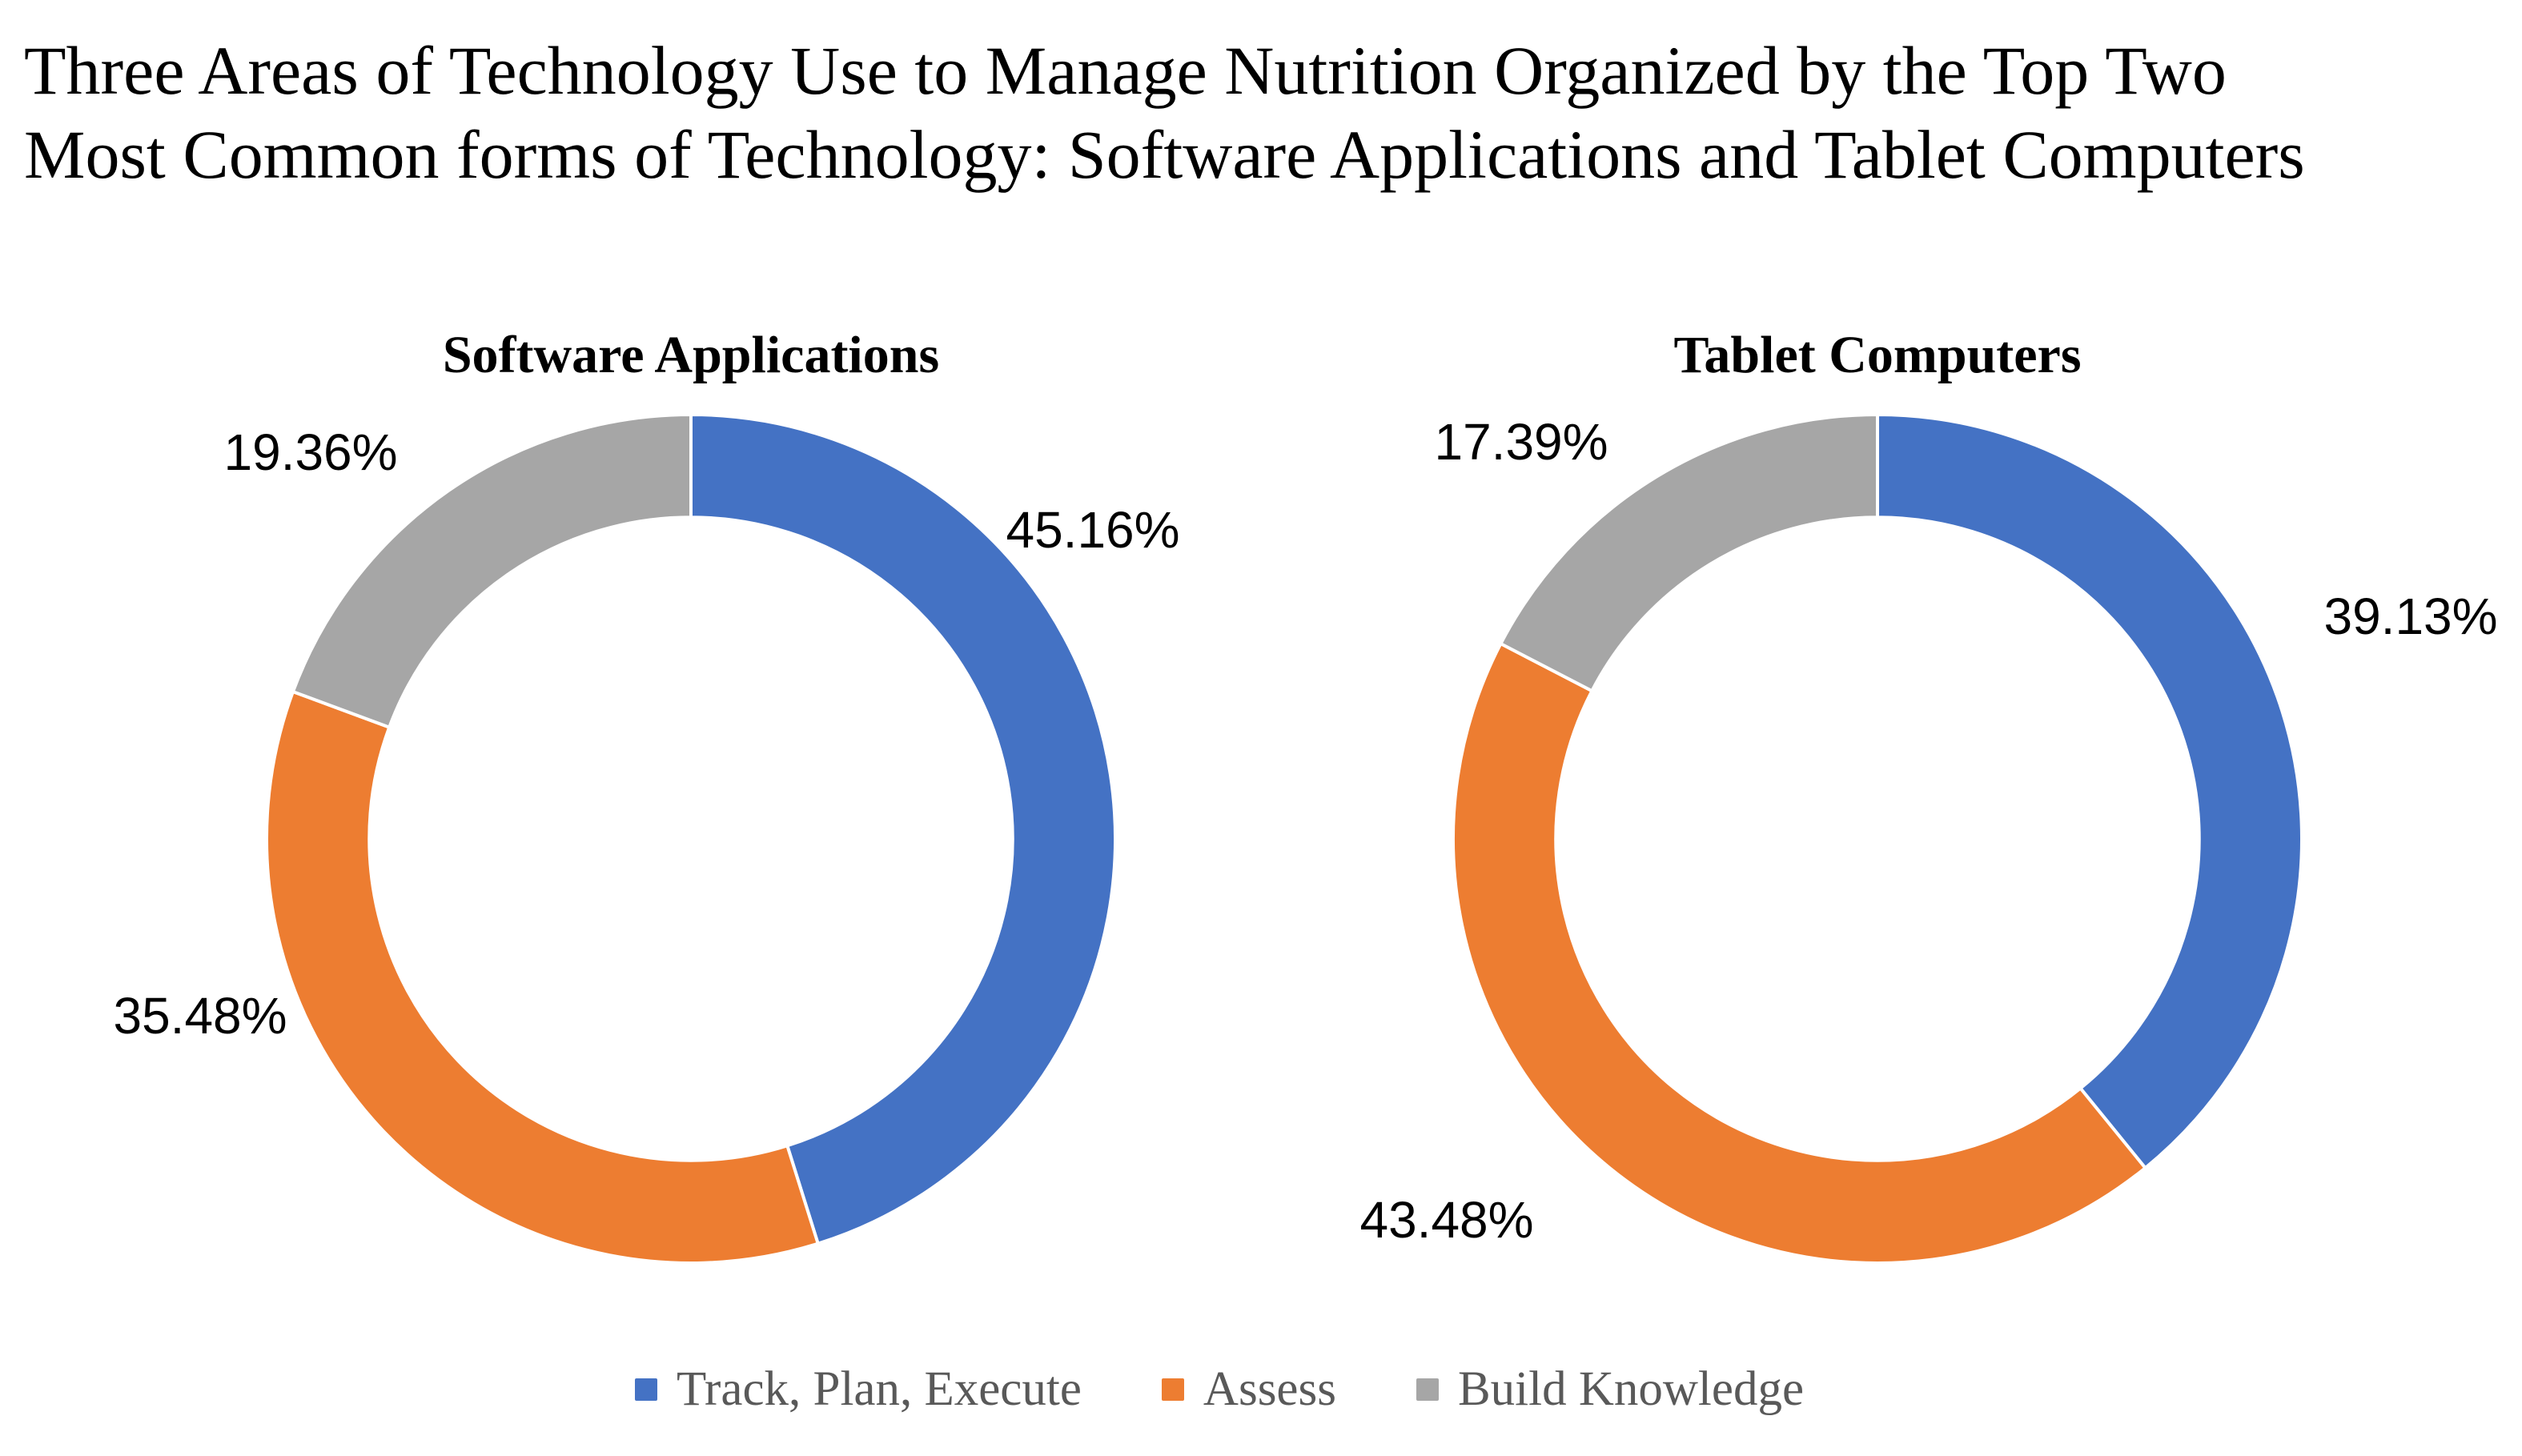  I want to click on percent-label-tc-assess: 43.48%, so click(1446, 1220).